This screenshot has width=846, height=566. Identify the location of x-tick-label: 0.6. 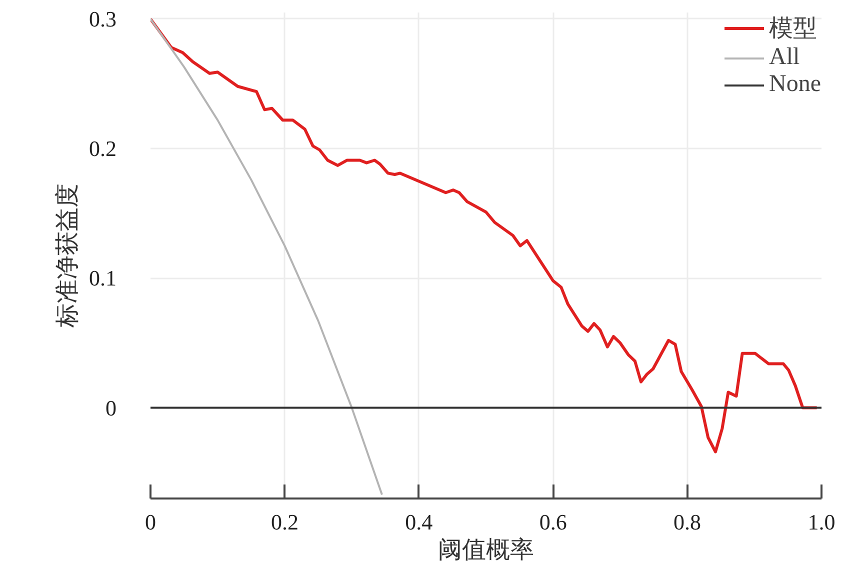
(553, 522).